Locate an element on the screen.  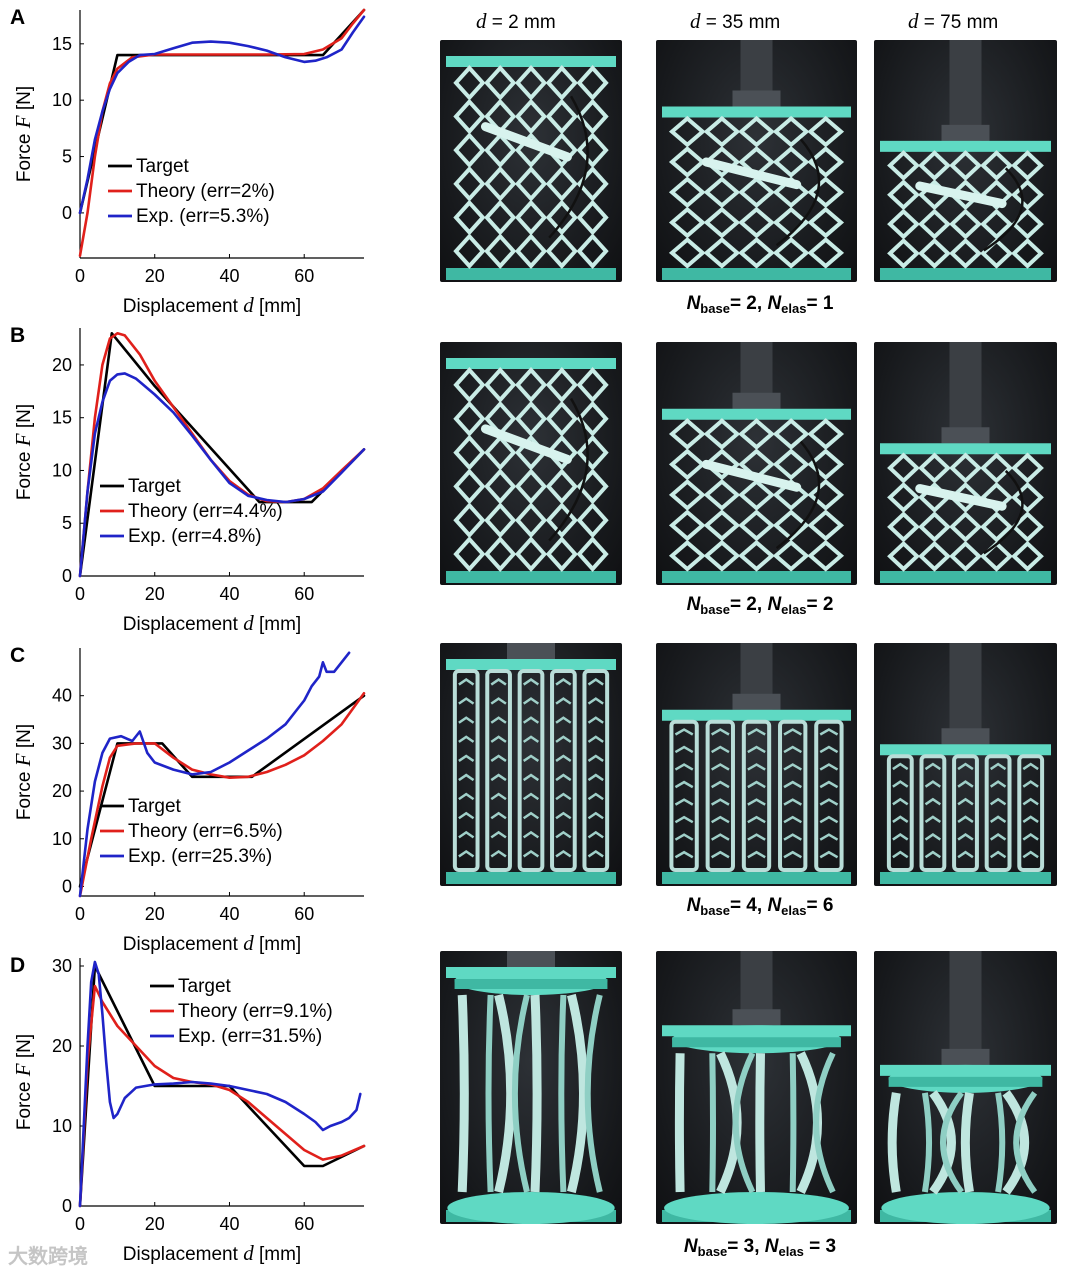
watermark: 大数跨境 is located at coordinates (48, 1257).